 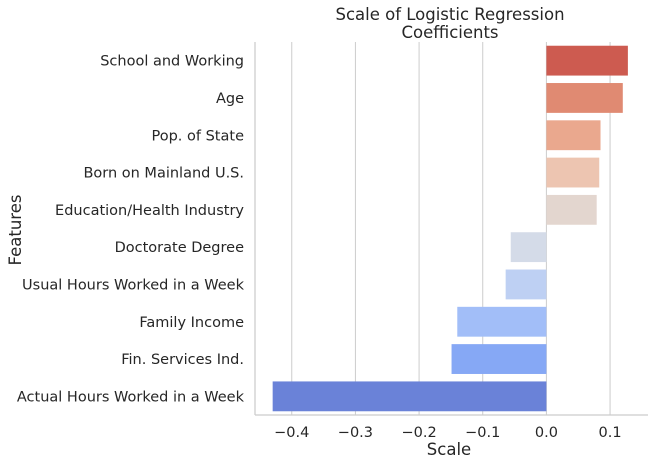 What do you see at coordinates (172, 62) in the screenshot?
I see `y-tick-label: School and Working` at bounding box center [172, 62].